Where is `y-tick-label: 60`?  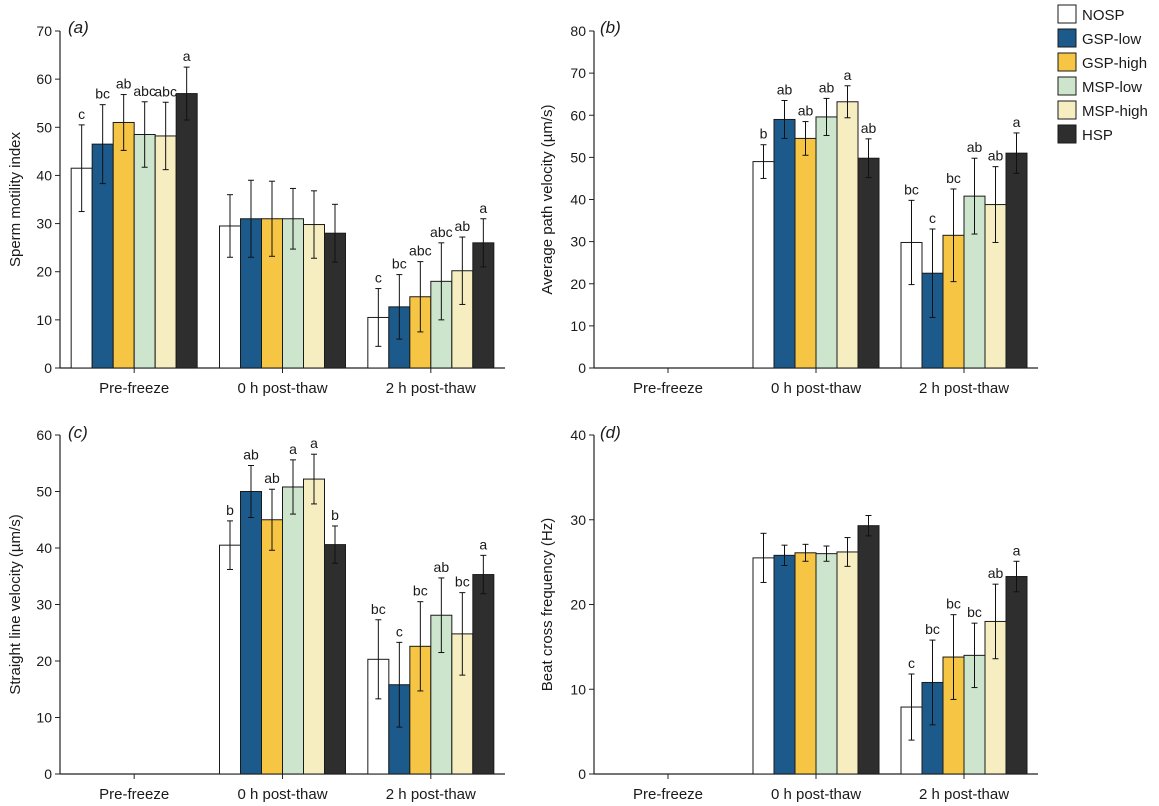
y-tick-label: 60 is located at coordinates (578, 115).